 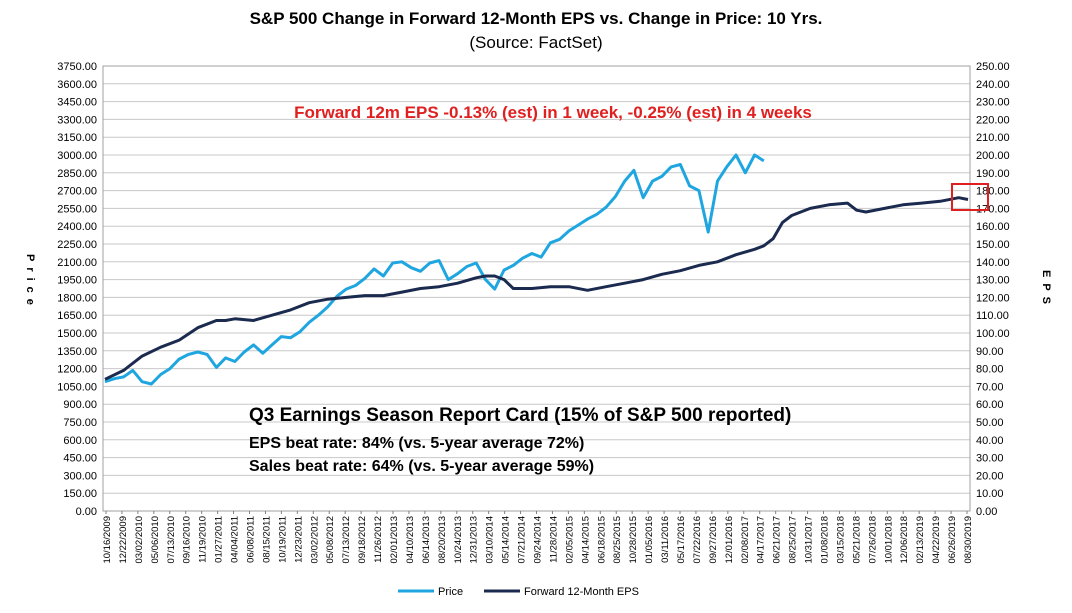 I want to click on right-tick-label: 50.00, so click(x=990, y=423).